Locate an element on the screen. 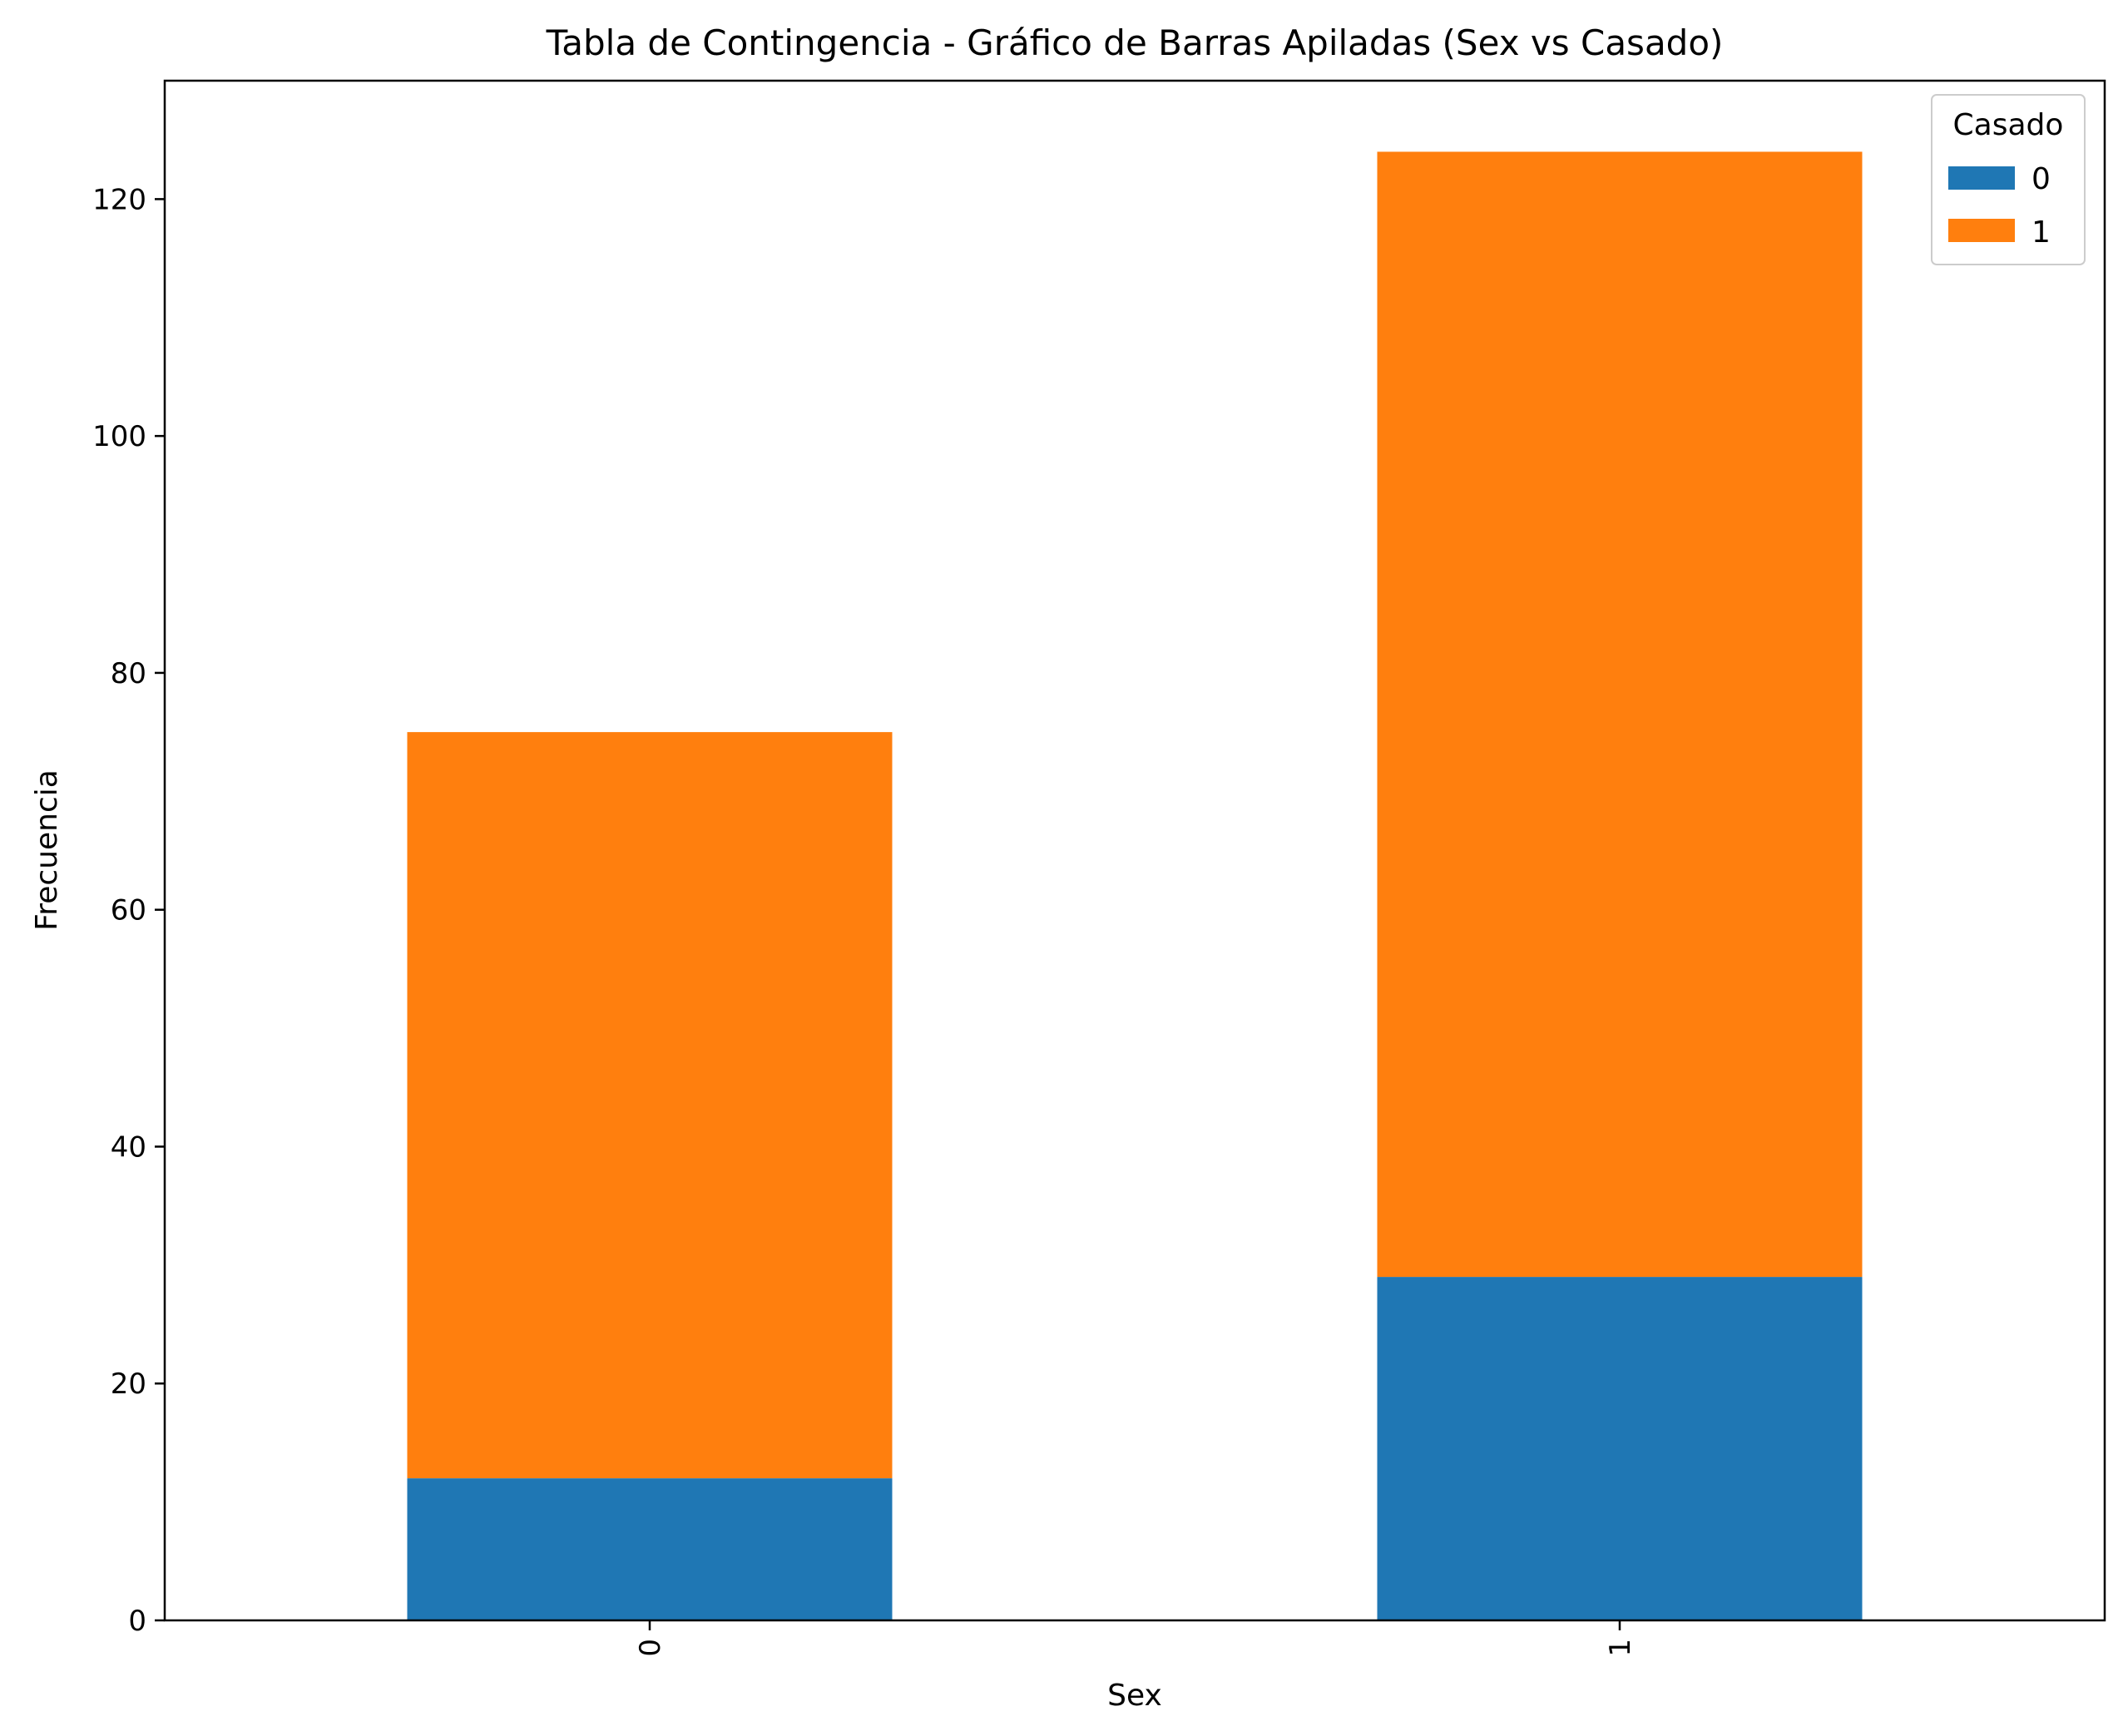 The image size is (2123, 1736). y-tick-label: 40 is located at coordinates (128, 1147).